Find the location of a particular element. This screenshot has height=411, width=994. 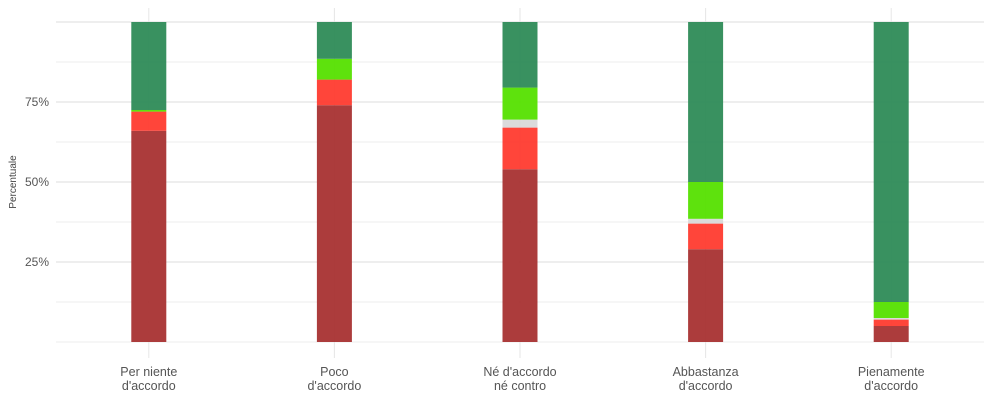

y-tick-label: 50% is located at coordinates (37, 182).